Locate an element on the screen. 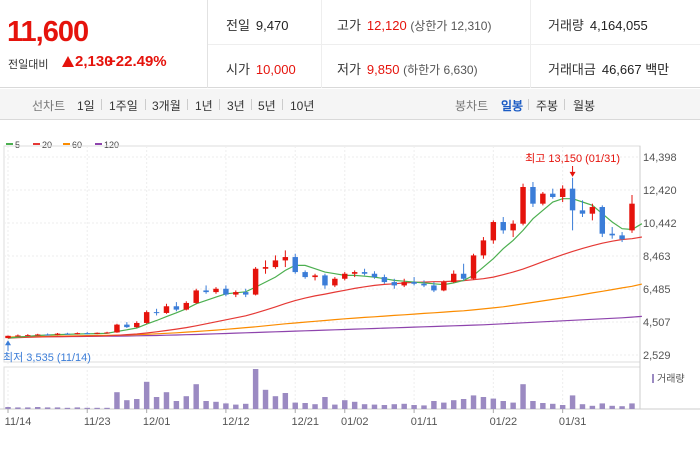  tab-1y: 1년 is located at coordinates (204, 106).